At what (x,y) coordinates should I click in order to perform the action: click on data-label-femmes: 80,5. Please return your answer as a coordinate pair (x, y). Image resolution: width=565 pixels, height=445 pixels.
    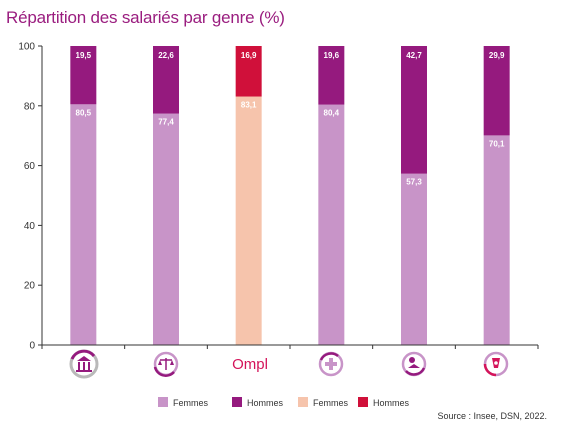
    Looking at the image, I should click on (84, 112).